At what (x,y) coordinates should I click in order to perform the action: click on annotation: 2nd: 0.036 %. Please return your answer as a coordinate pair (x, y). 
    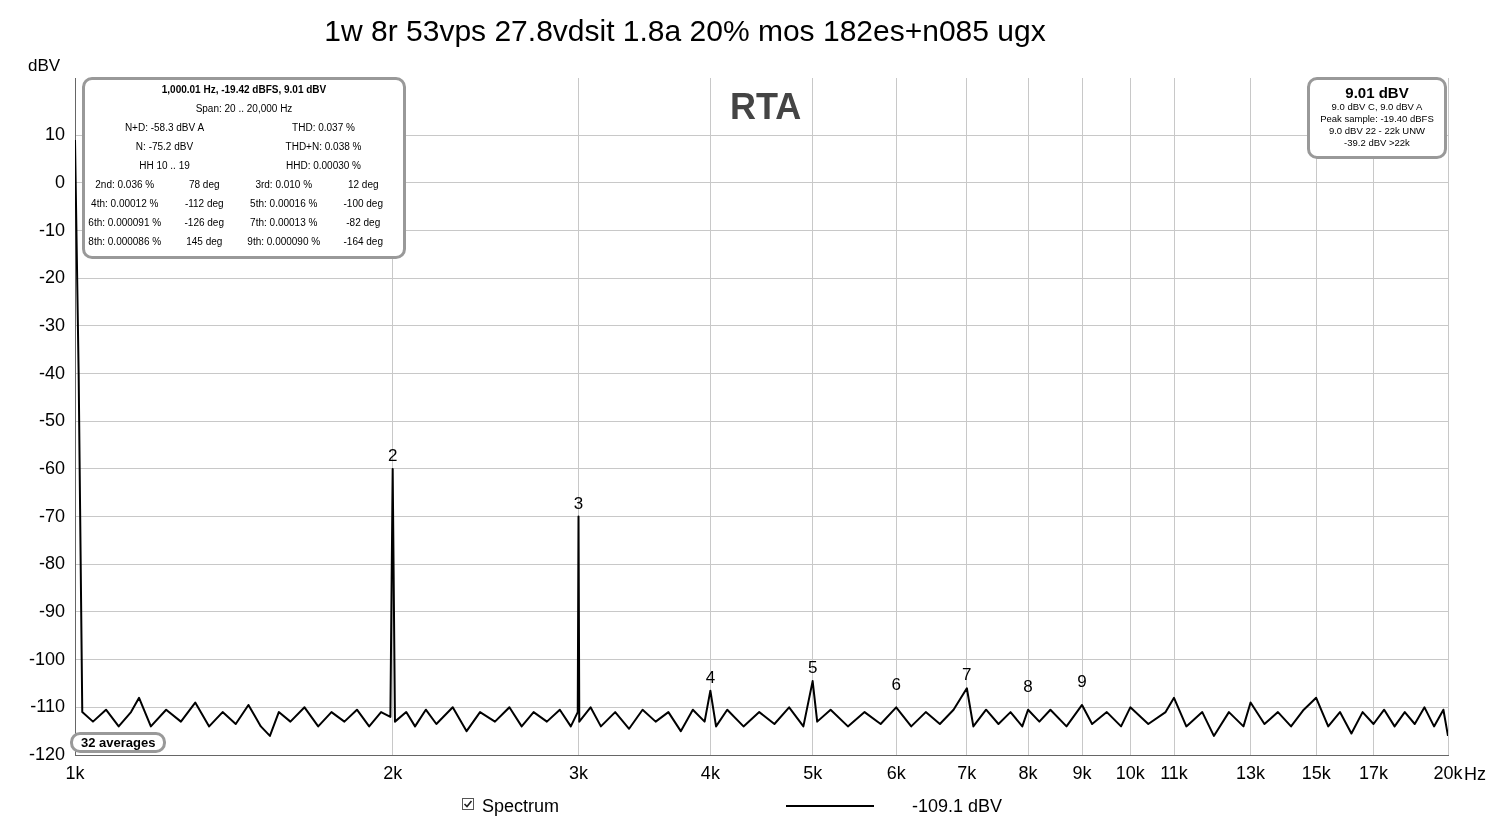
    Looking at the image, I should click on (125, 184).